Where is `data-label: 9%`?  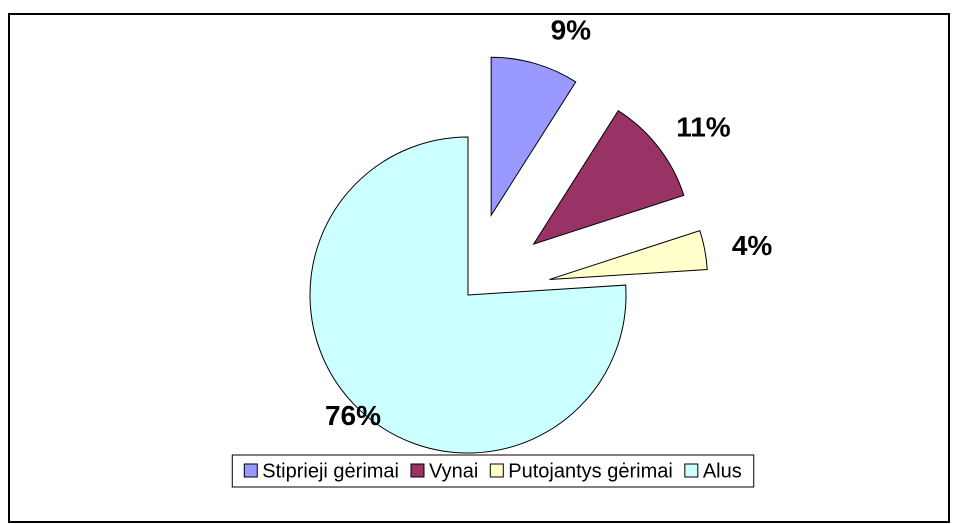
data-label: 9% is located at coordinates (571, 29).